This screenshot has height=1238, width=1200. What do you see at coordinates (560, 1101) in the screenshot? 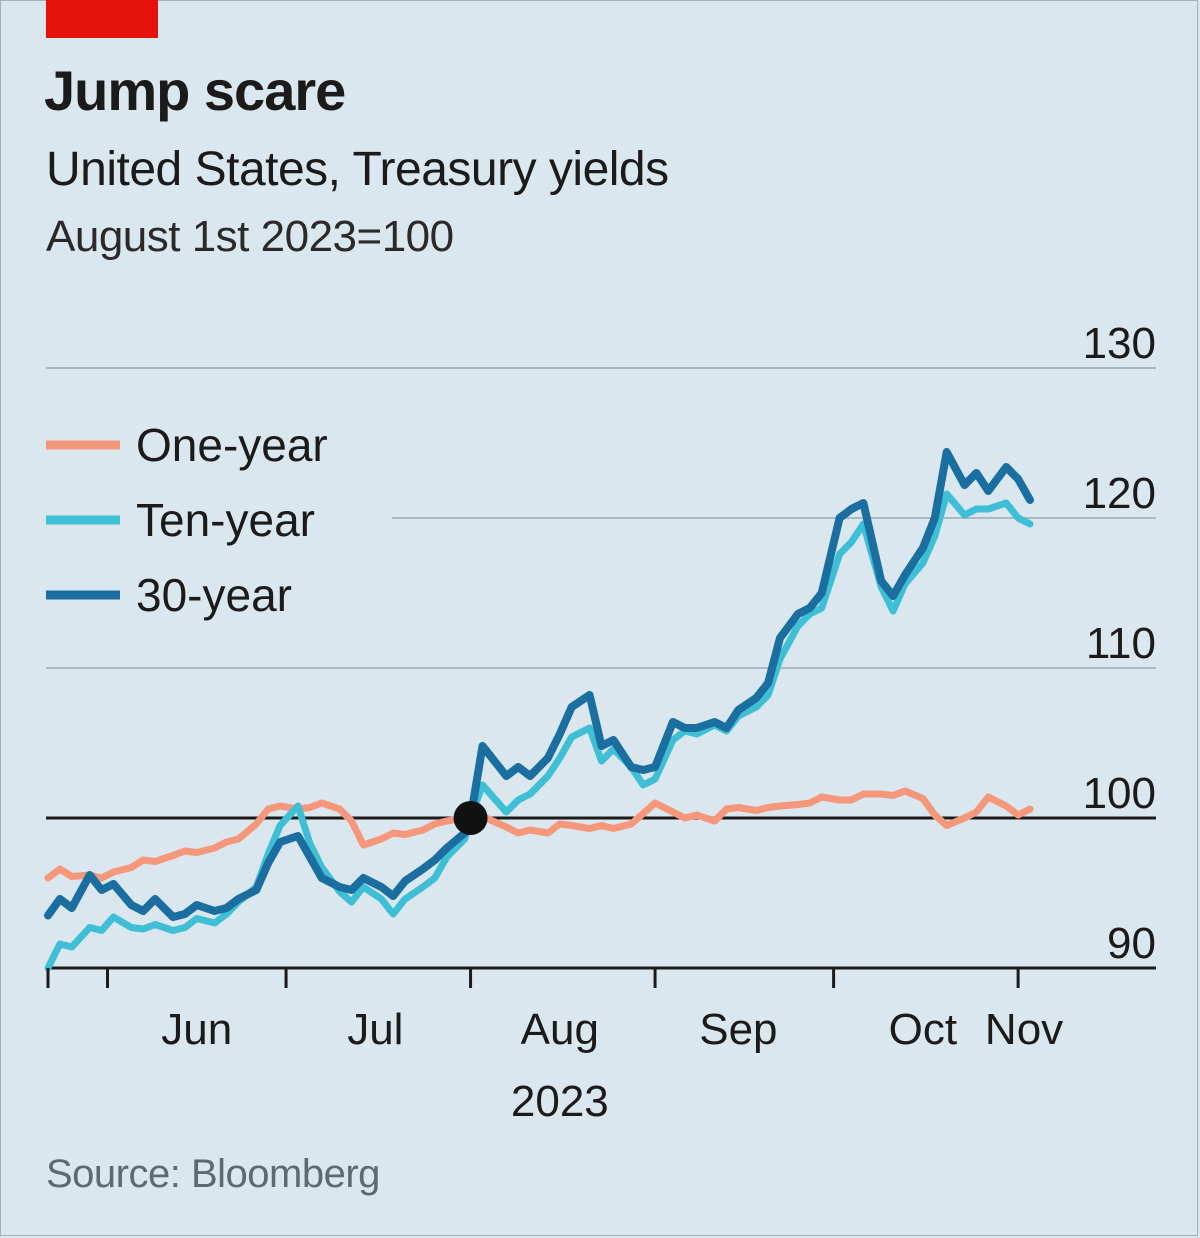
I see `x-year-label: 2023` at bounding box center [560, 1101].